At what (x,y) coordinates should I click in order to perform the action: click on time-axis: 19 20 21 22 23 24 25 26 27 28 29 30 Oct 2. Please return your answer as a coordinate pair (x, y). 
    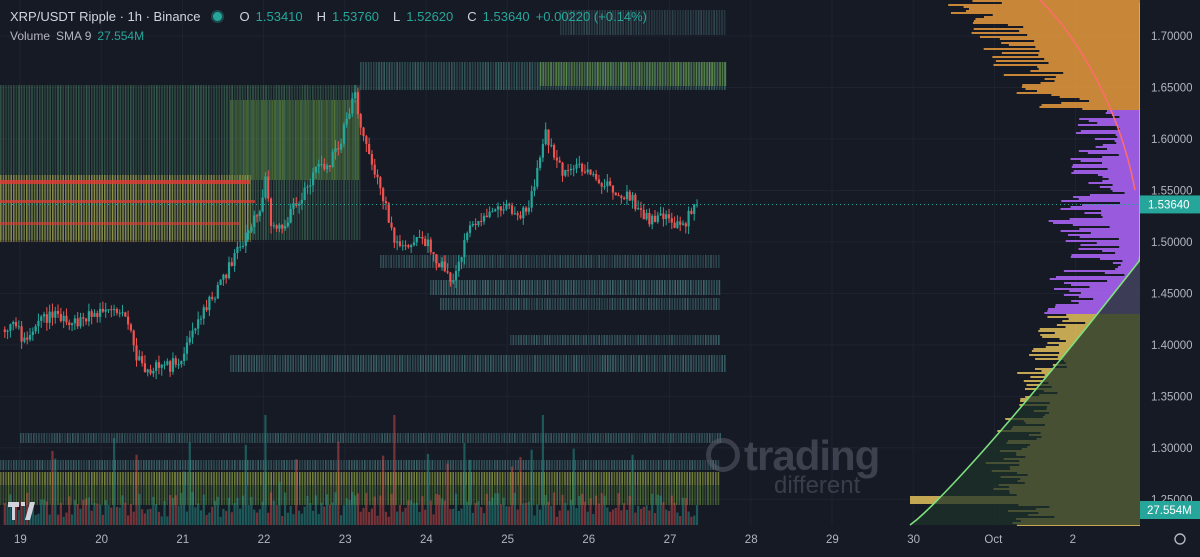
    Looking at the image, I should click on (600, 539).